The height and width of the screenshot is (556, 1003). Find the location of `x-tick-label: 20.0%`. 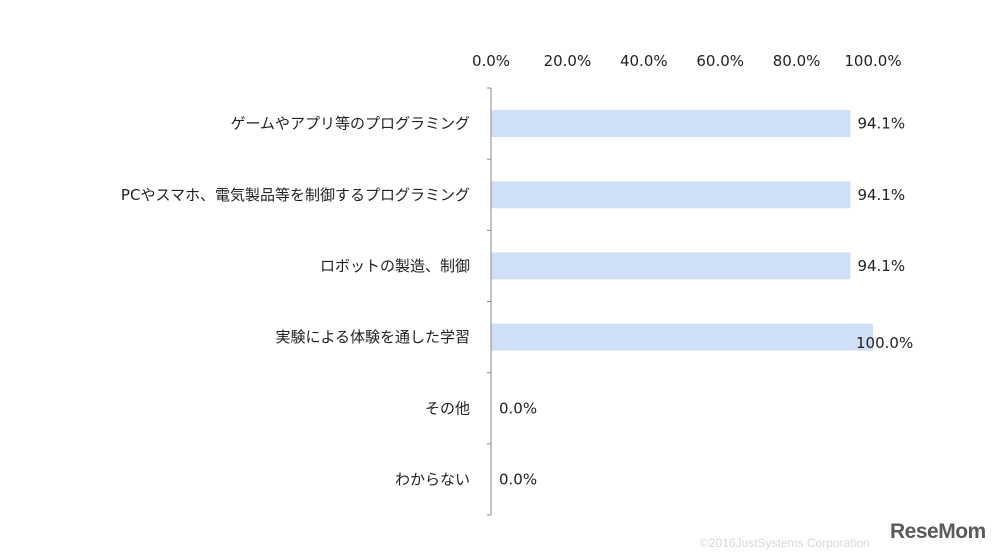

x-tick-label: 20.0% is located at coordinates (568, 61).